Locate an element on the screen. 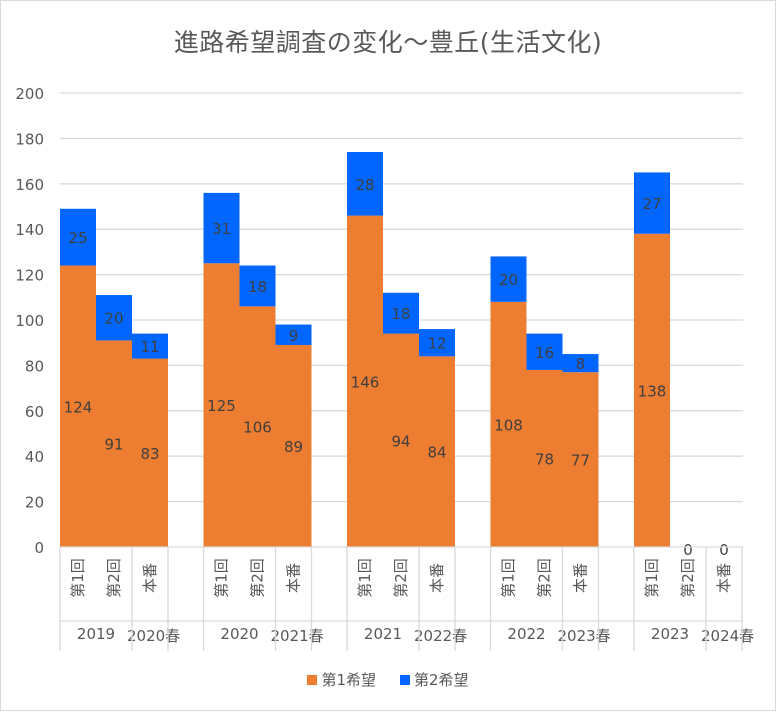 This screenshot has width=776, height=712. data-label-second-choice: 16 is located at coordinates (544, 353).